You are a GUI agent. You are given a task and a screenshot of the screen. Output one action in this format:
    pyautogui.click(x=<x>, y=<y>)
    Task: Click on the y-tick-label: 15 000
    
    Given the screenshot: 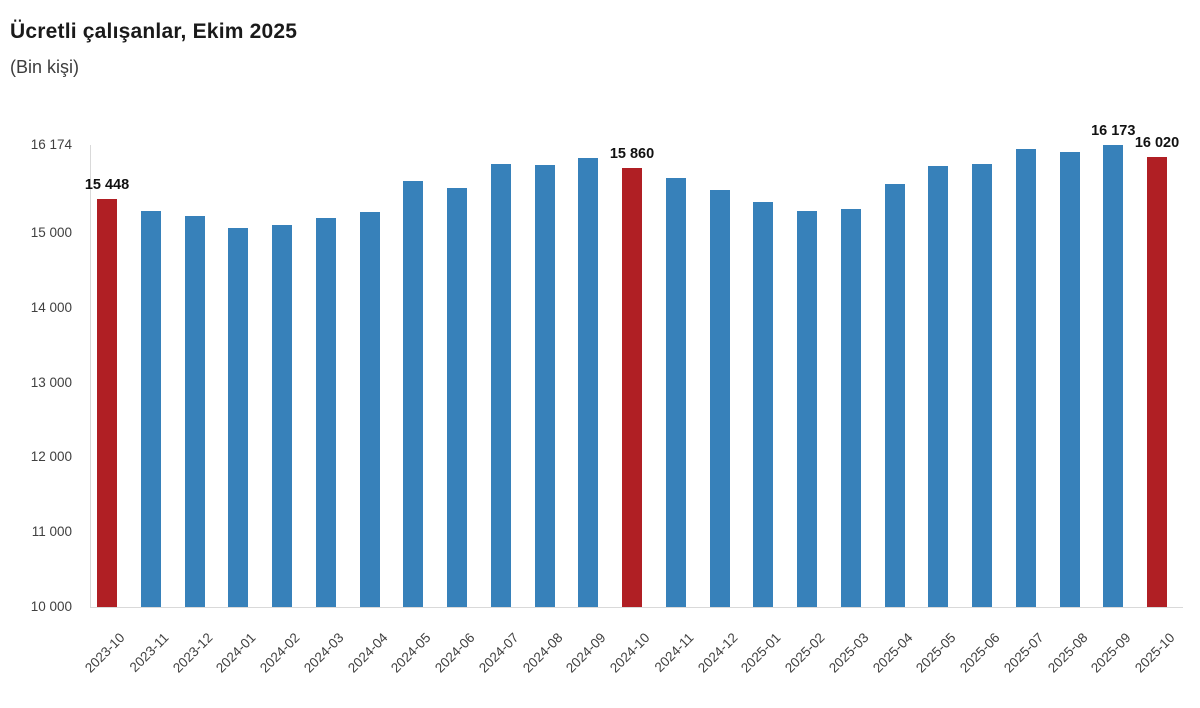 What is the action you would take?
    pyautogui.click(x=51, y=232)
    